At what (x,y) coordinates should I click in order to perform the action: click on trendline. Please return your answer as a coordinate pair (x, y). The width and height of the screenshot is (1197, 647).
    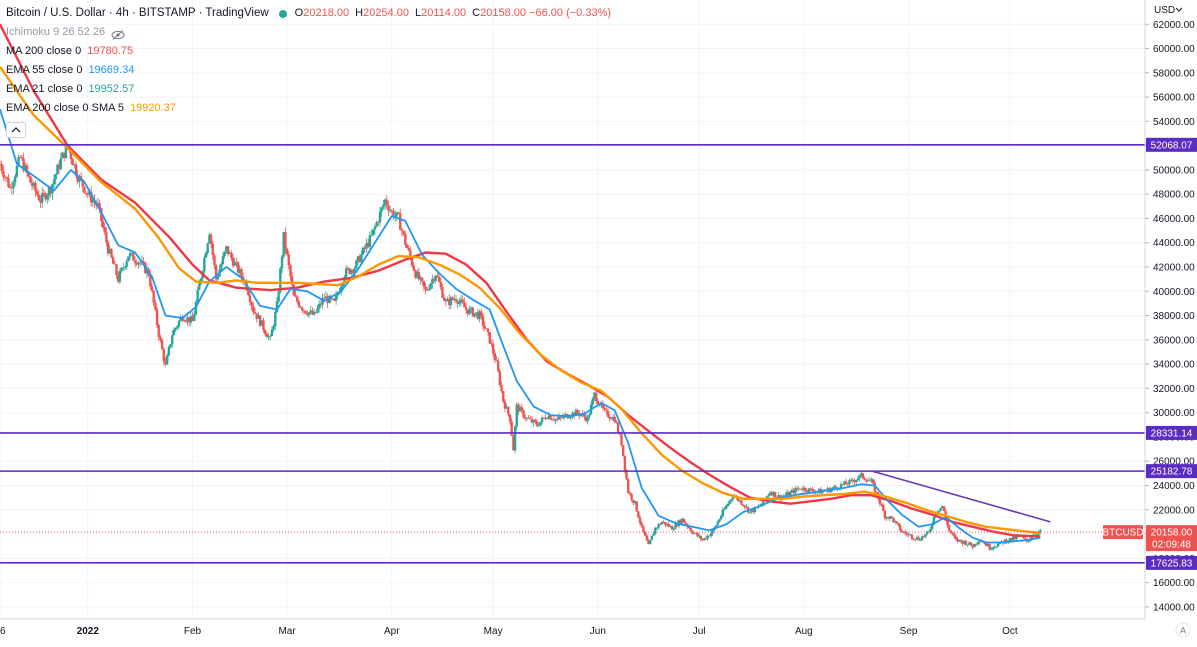
    Looking at the image, I should click on (961, 496).